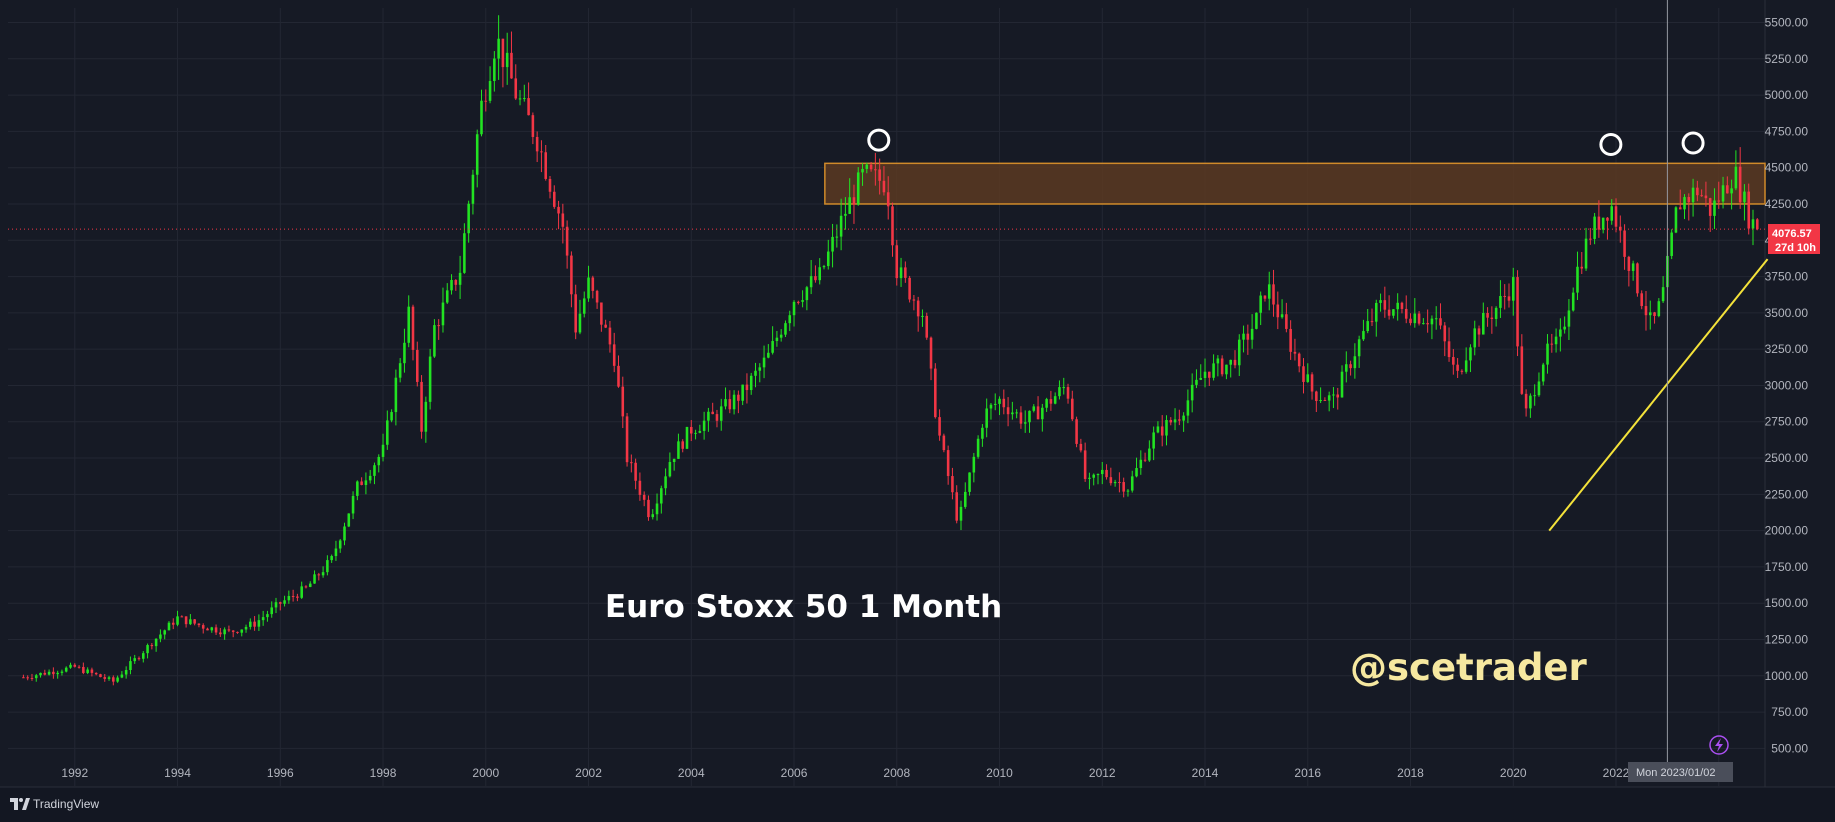 This screenshot has height=822, width=1835. What do you see at coordinates (917, 804) in the screenshot?
I see `bottom-bar` at bounding box center [917, 804].